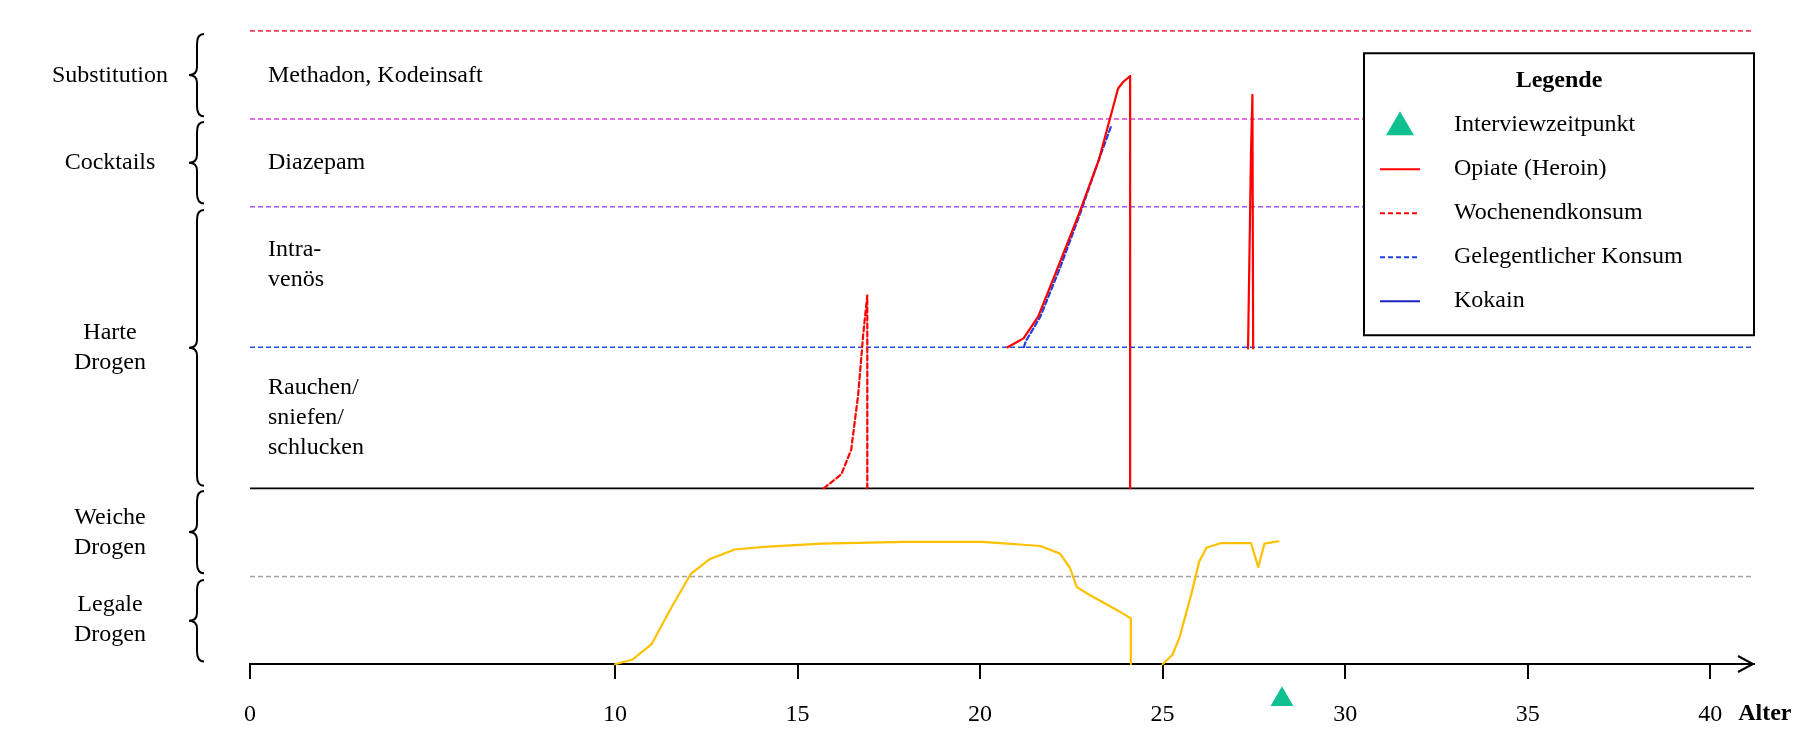  Describe the element at coordinates (1710, 712) in the screenshot. I see `x-tick-label: 40` at that location.